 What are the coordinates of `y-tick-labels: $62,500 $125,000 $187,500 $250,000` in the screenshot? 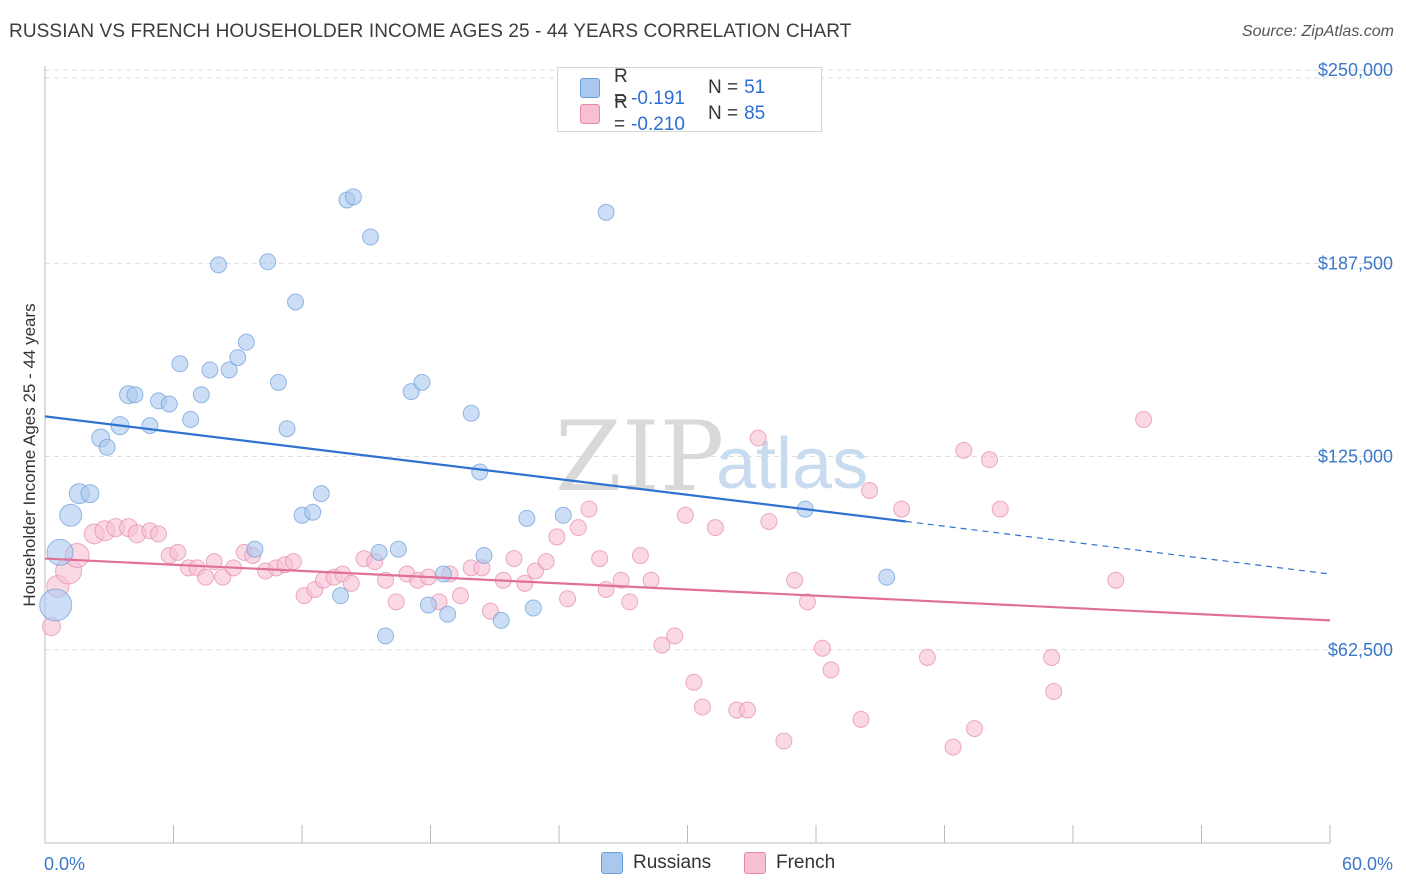 It's located at (1355, 360).